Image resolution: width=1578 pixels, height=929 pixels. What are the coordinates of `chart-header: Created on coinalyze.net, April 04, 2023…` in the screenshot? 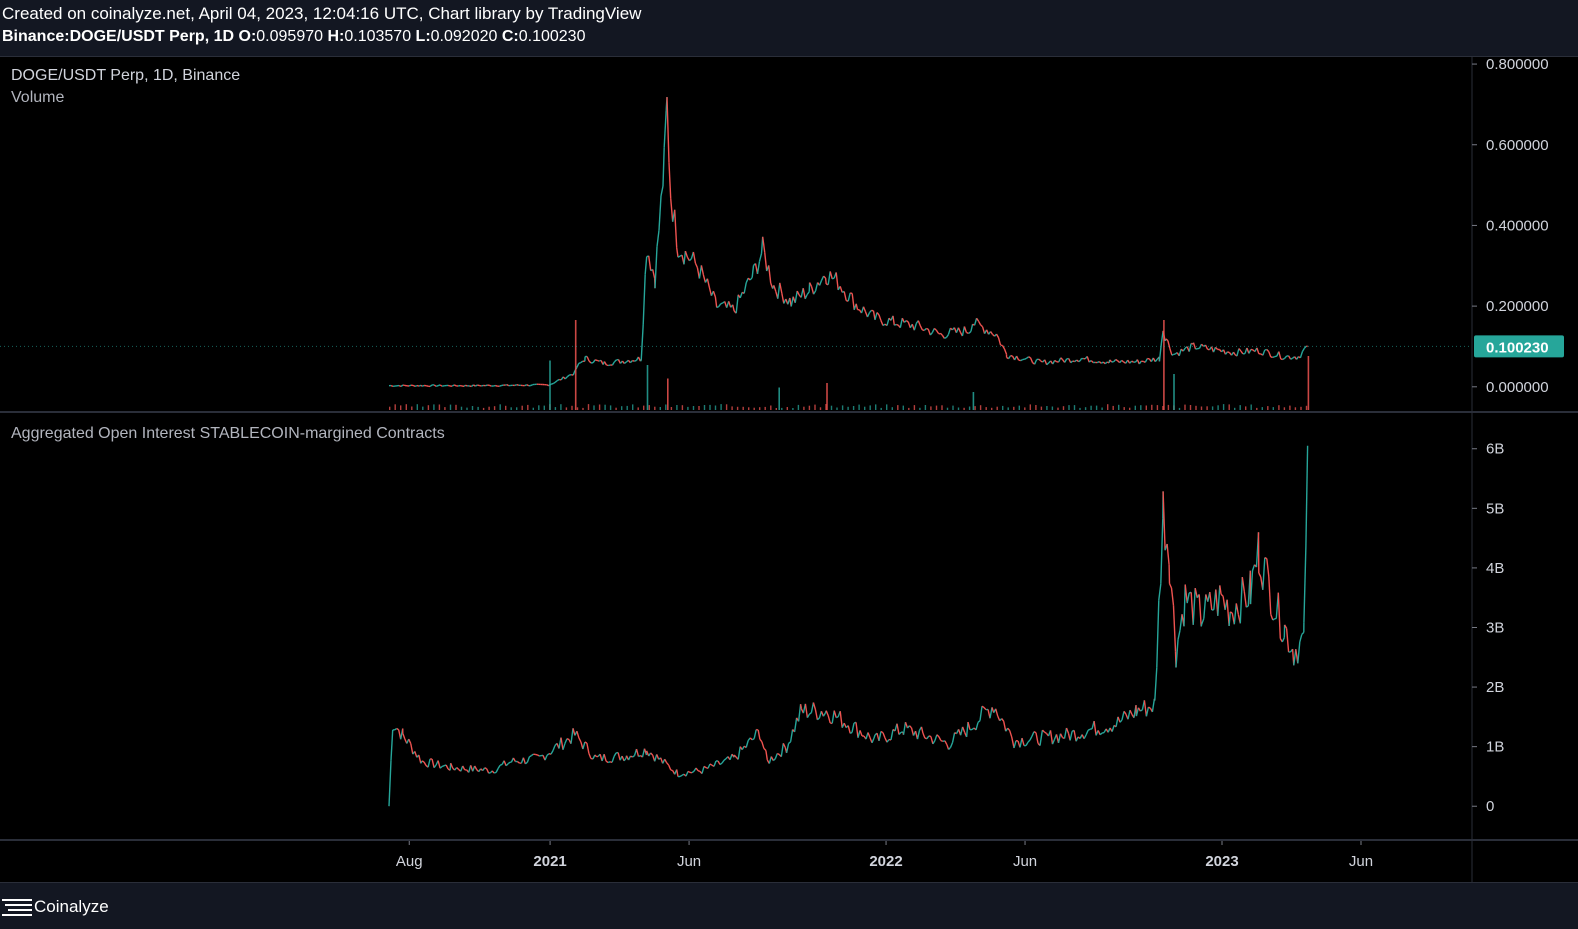 It's located at (789, 28).